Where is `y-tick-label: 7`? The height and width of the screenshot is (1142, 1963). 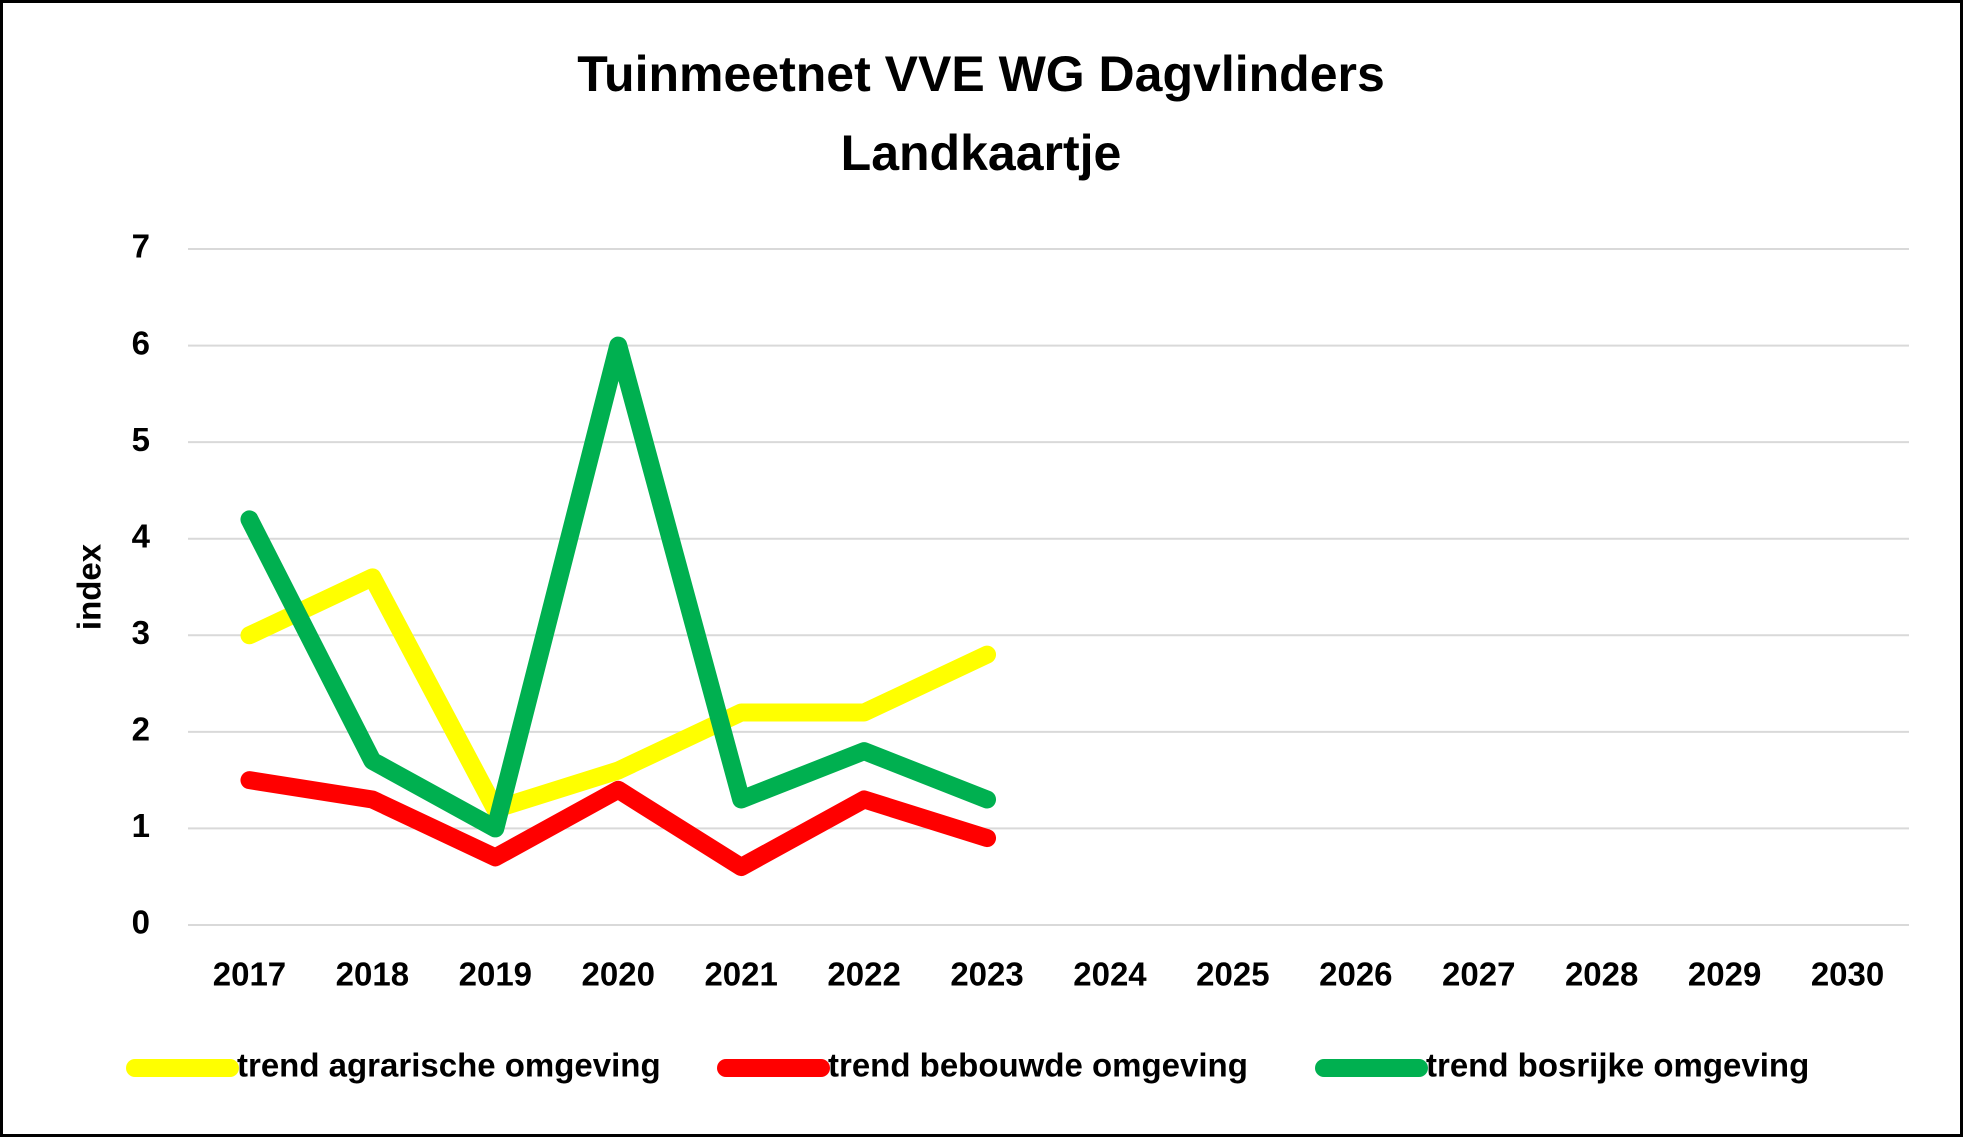 y-tick-label: 7 is located at coordinates (141, 246).